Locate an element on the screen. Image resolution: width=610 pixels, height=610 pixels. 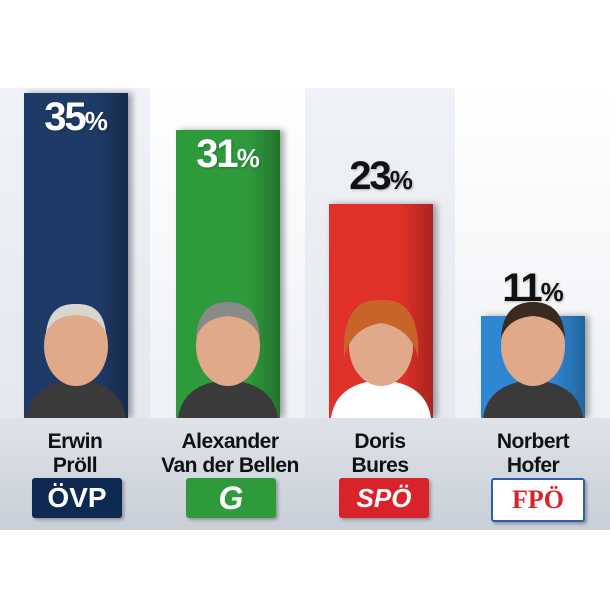
value-number: 23 is located at coordinates (370, 176).